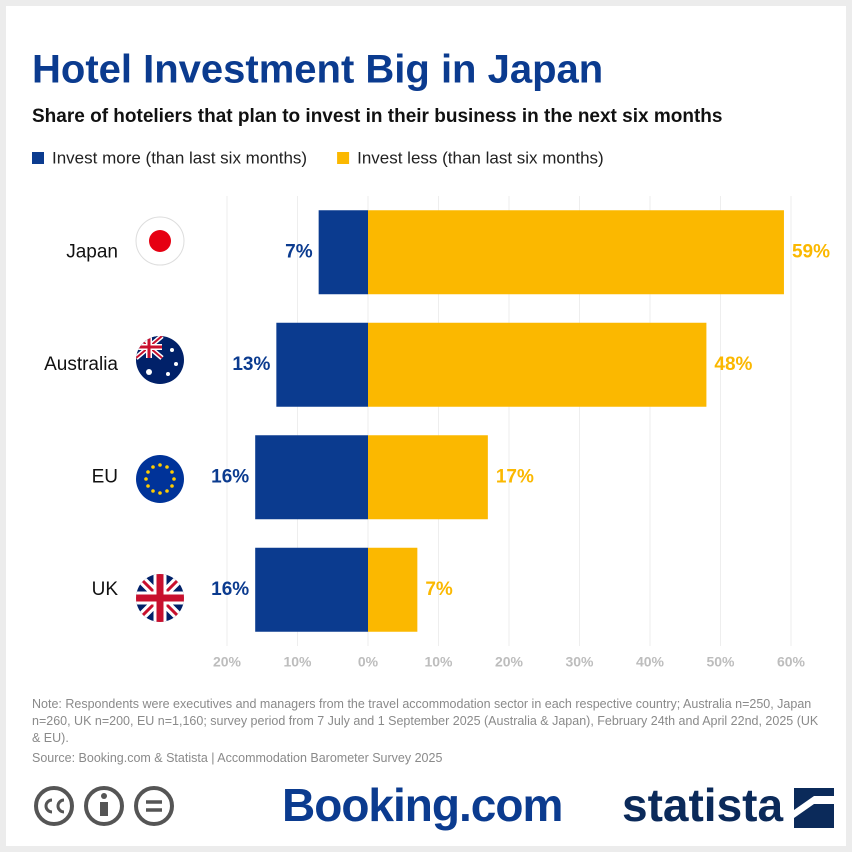 The image size is (852, 852). What do you see at coordinates (368, 662) in the screenshot?
I see `x-tick-label: 0%` at bounding box center [368, 662].